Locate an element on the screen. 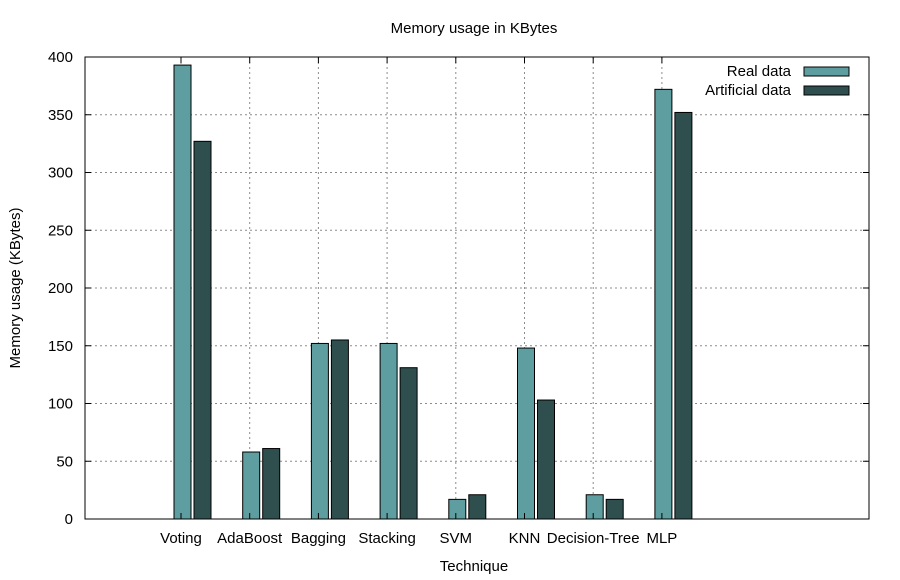 The image size is (900, 580). y-tick-label: 0 is located at coordinates (69, 519).